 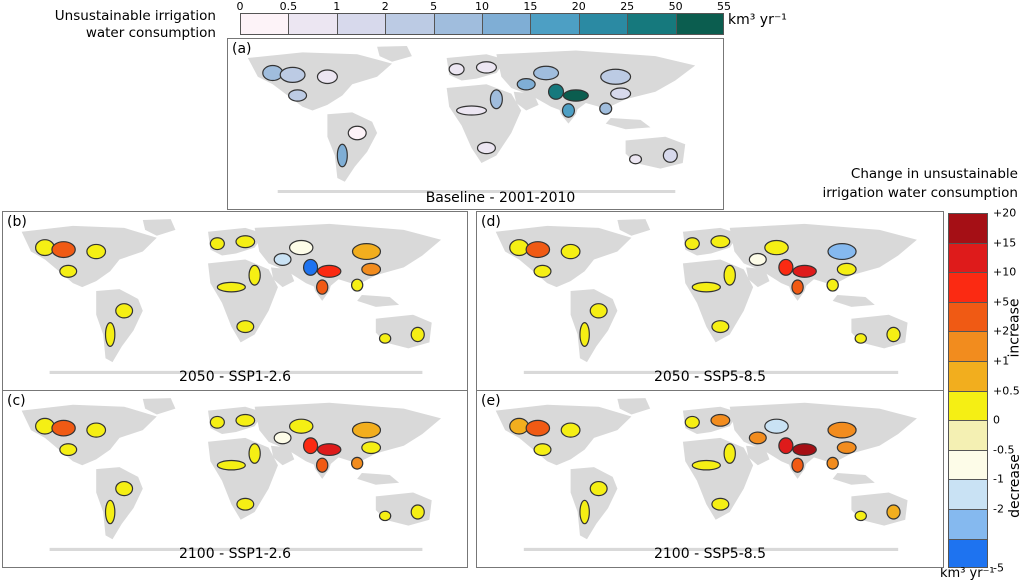 I want to click on basin-nile, so click(x=496, y=99).